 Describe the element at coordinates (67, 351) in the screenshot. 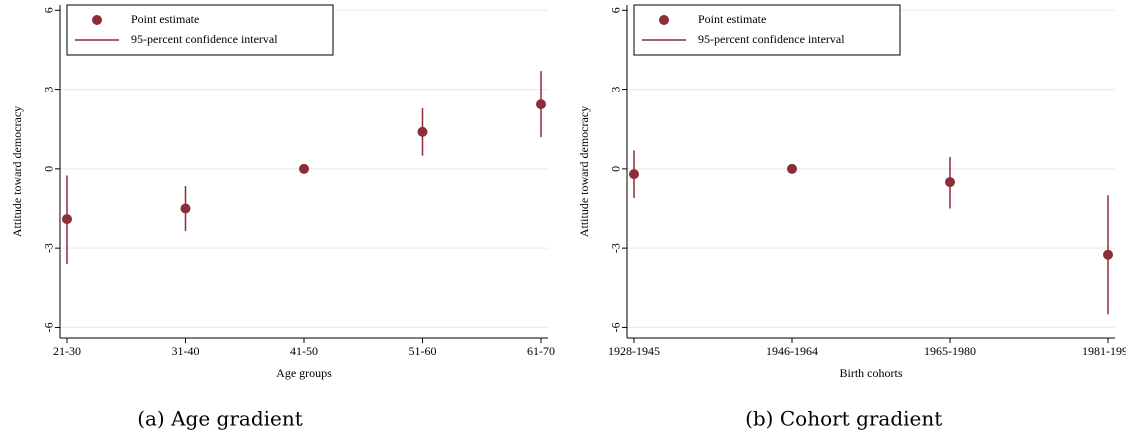

I see `x-tick-label: 21-30` at that location.